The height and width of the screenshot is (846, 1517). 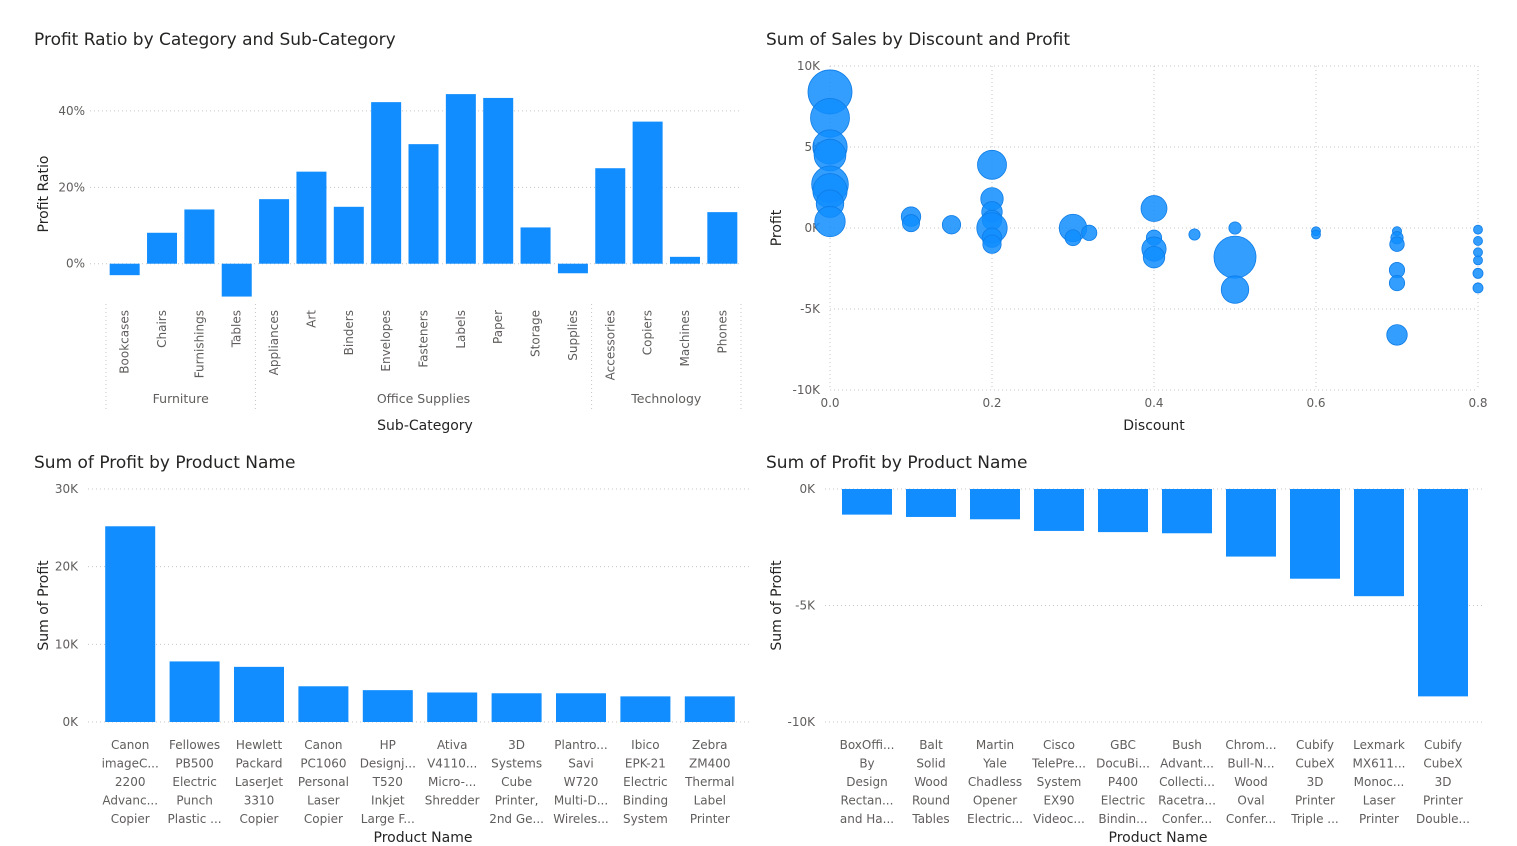 I want to click on category-label: 3310, so click(x=259, y=801).